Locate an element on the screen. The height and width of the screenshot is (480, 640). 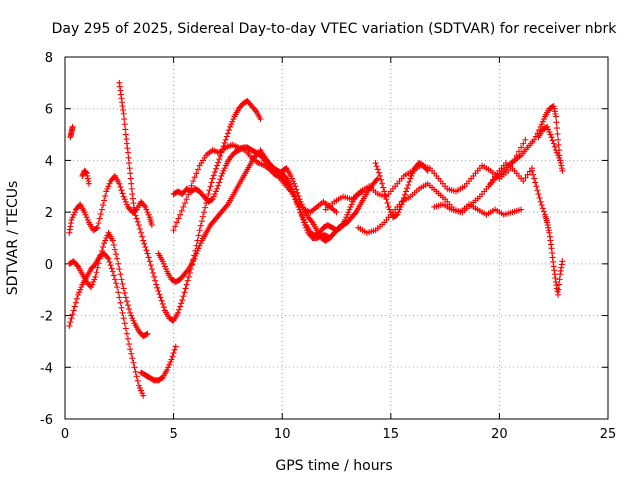
x-tick-label: 15 is located at coordinates (391, 434).